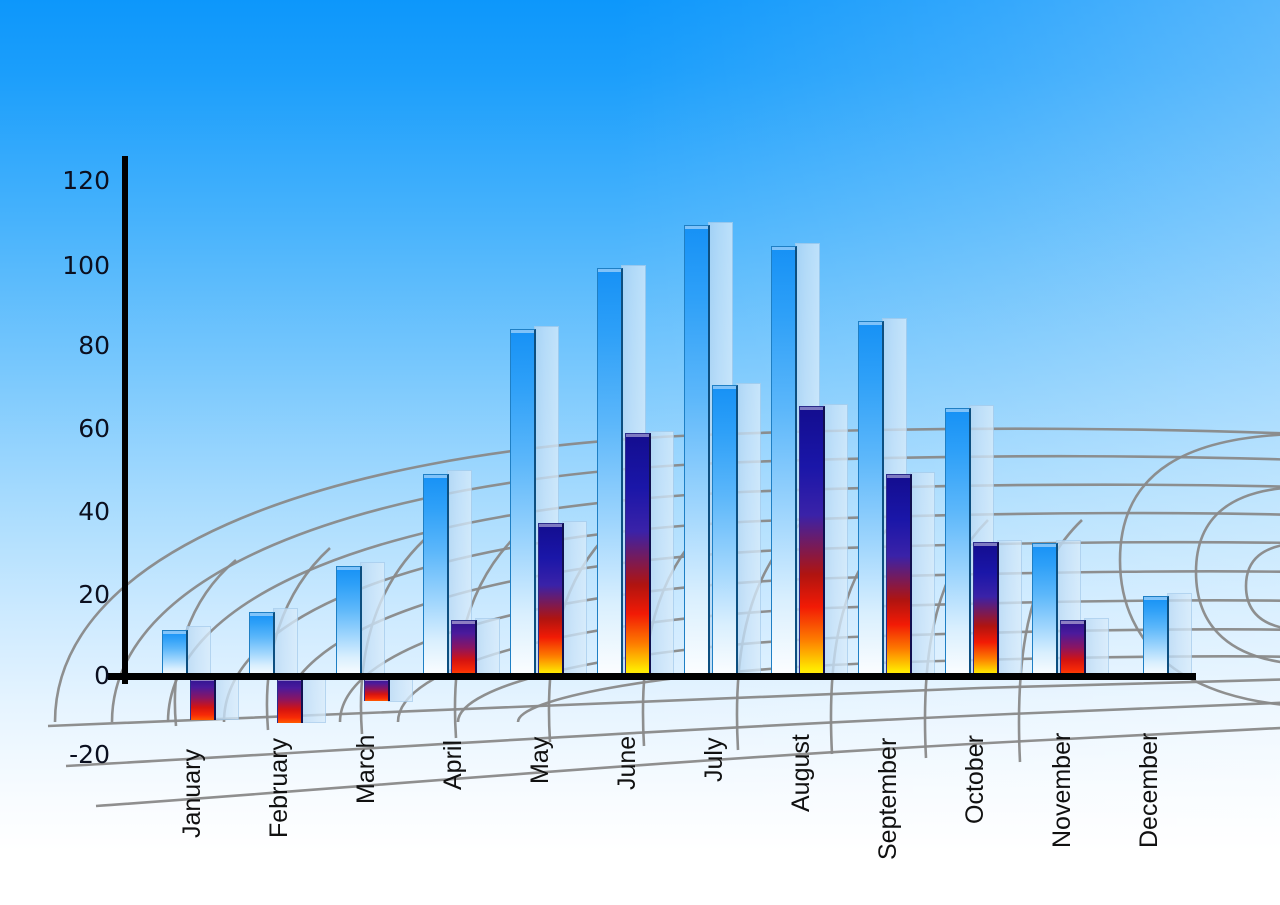  I want to click on bar-october-series1, so click(958, 542).